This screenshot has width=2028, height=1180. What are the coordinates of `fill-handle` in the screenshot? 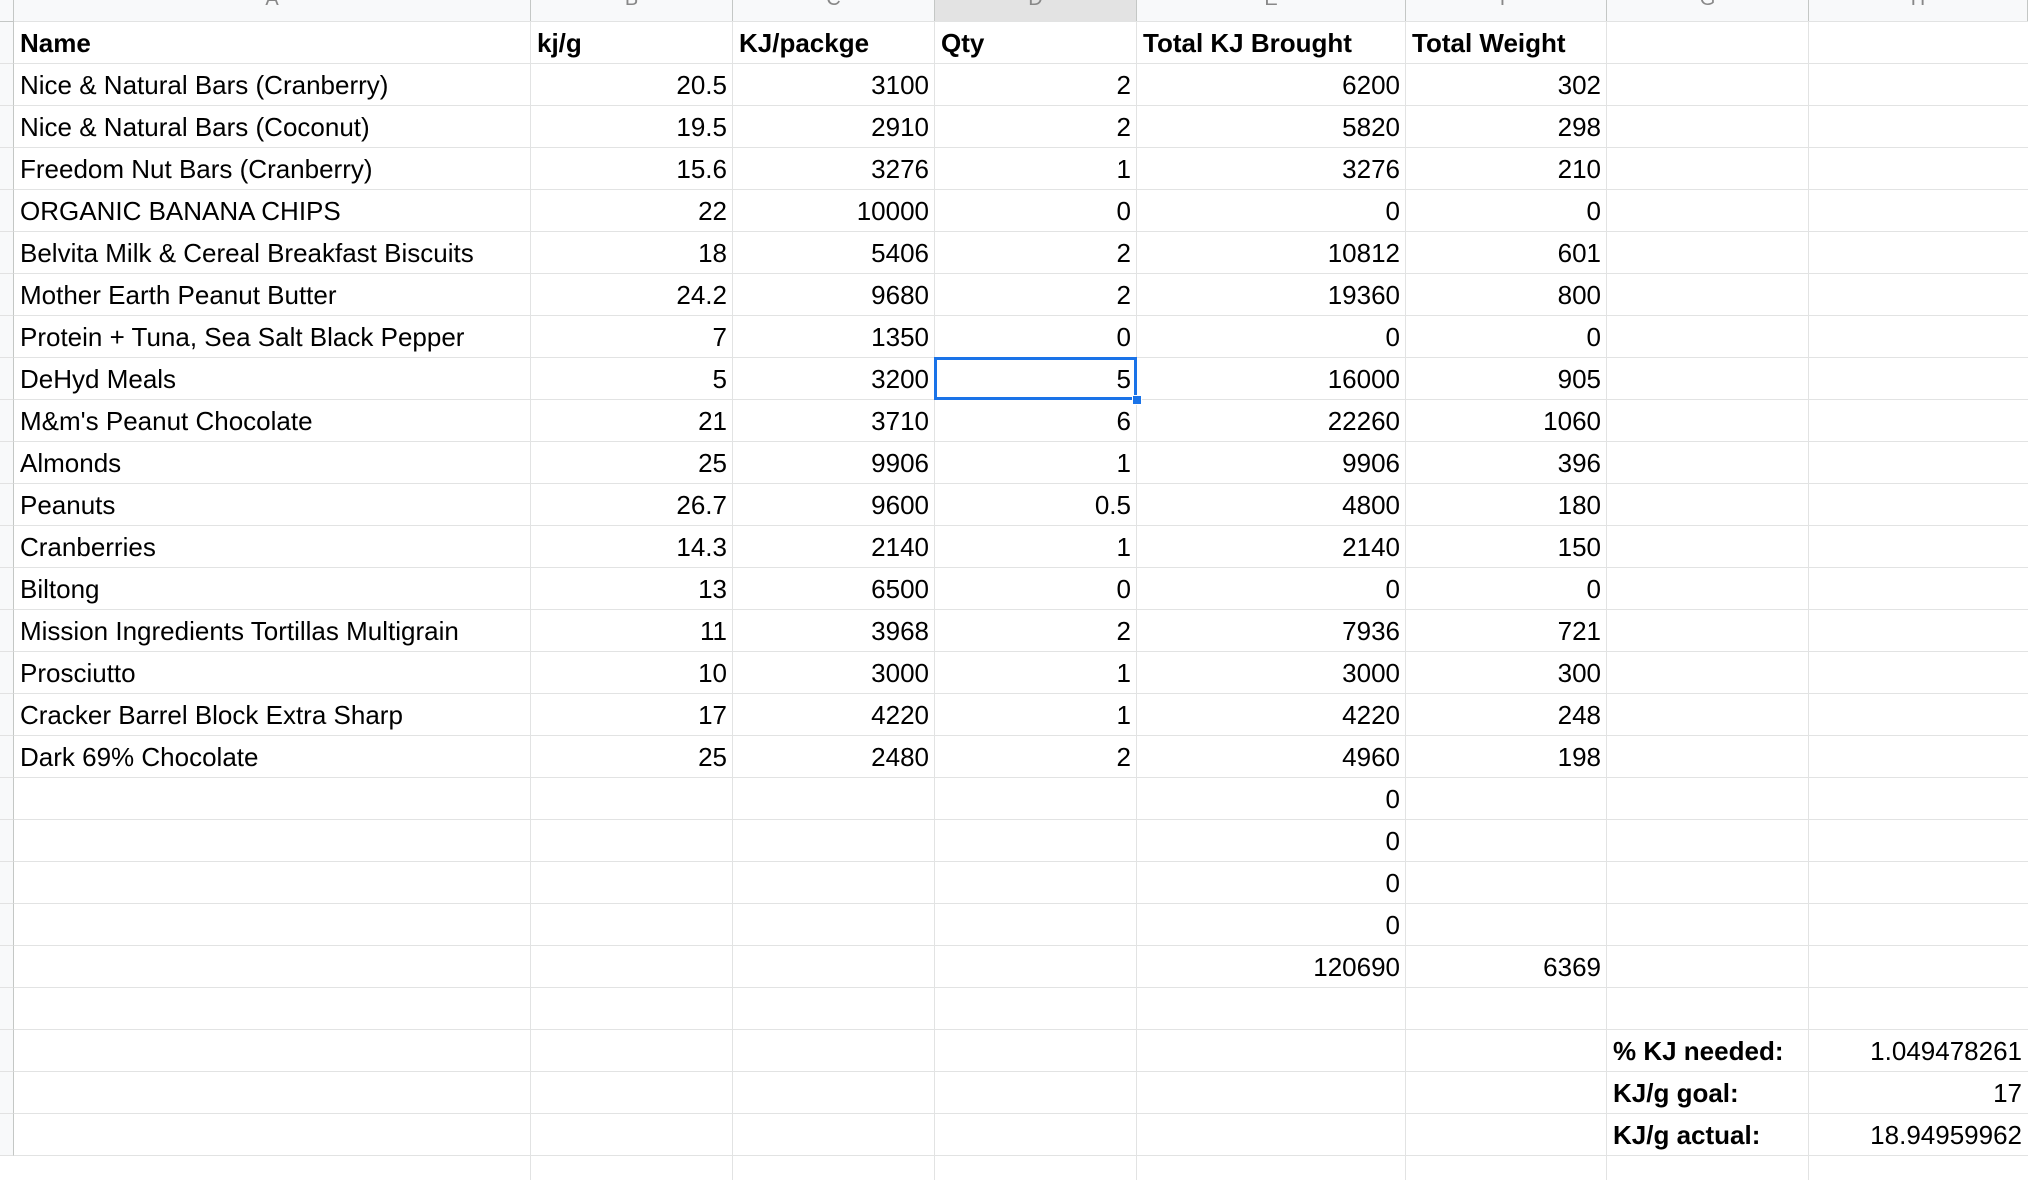 It's located at (1137, 400).